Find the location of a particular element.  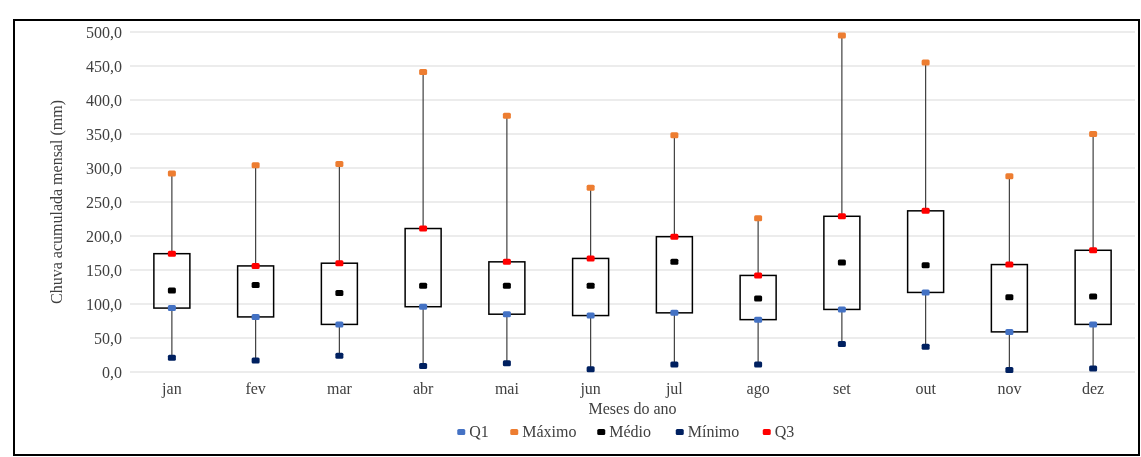

legend-label: Mínimo is located at coordinates (713, 431).